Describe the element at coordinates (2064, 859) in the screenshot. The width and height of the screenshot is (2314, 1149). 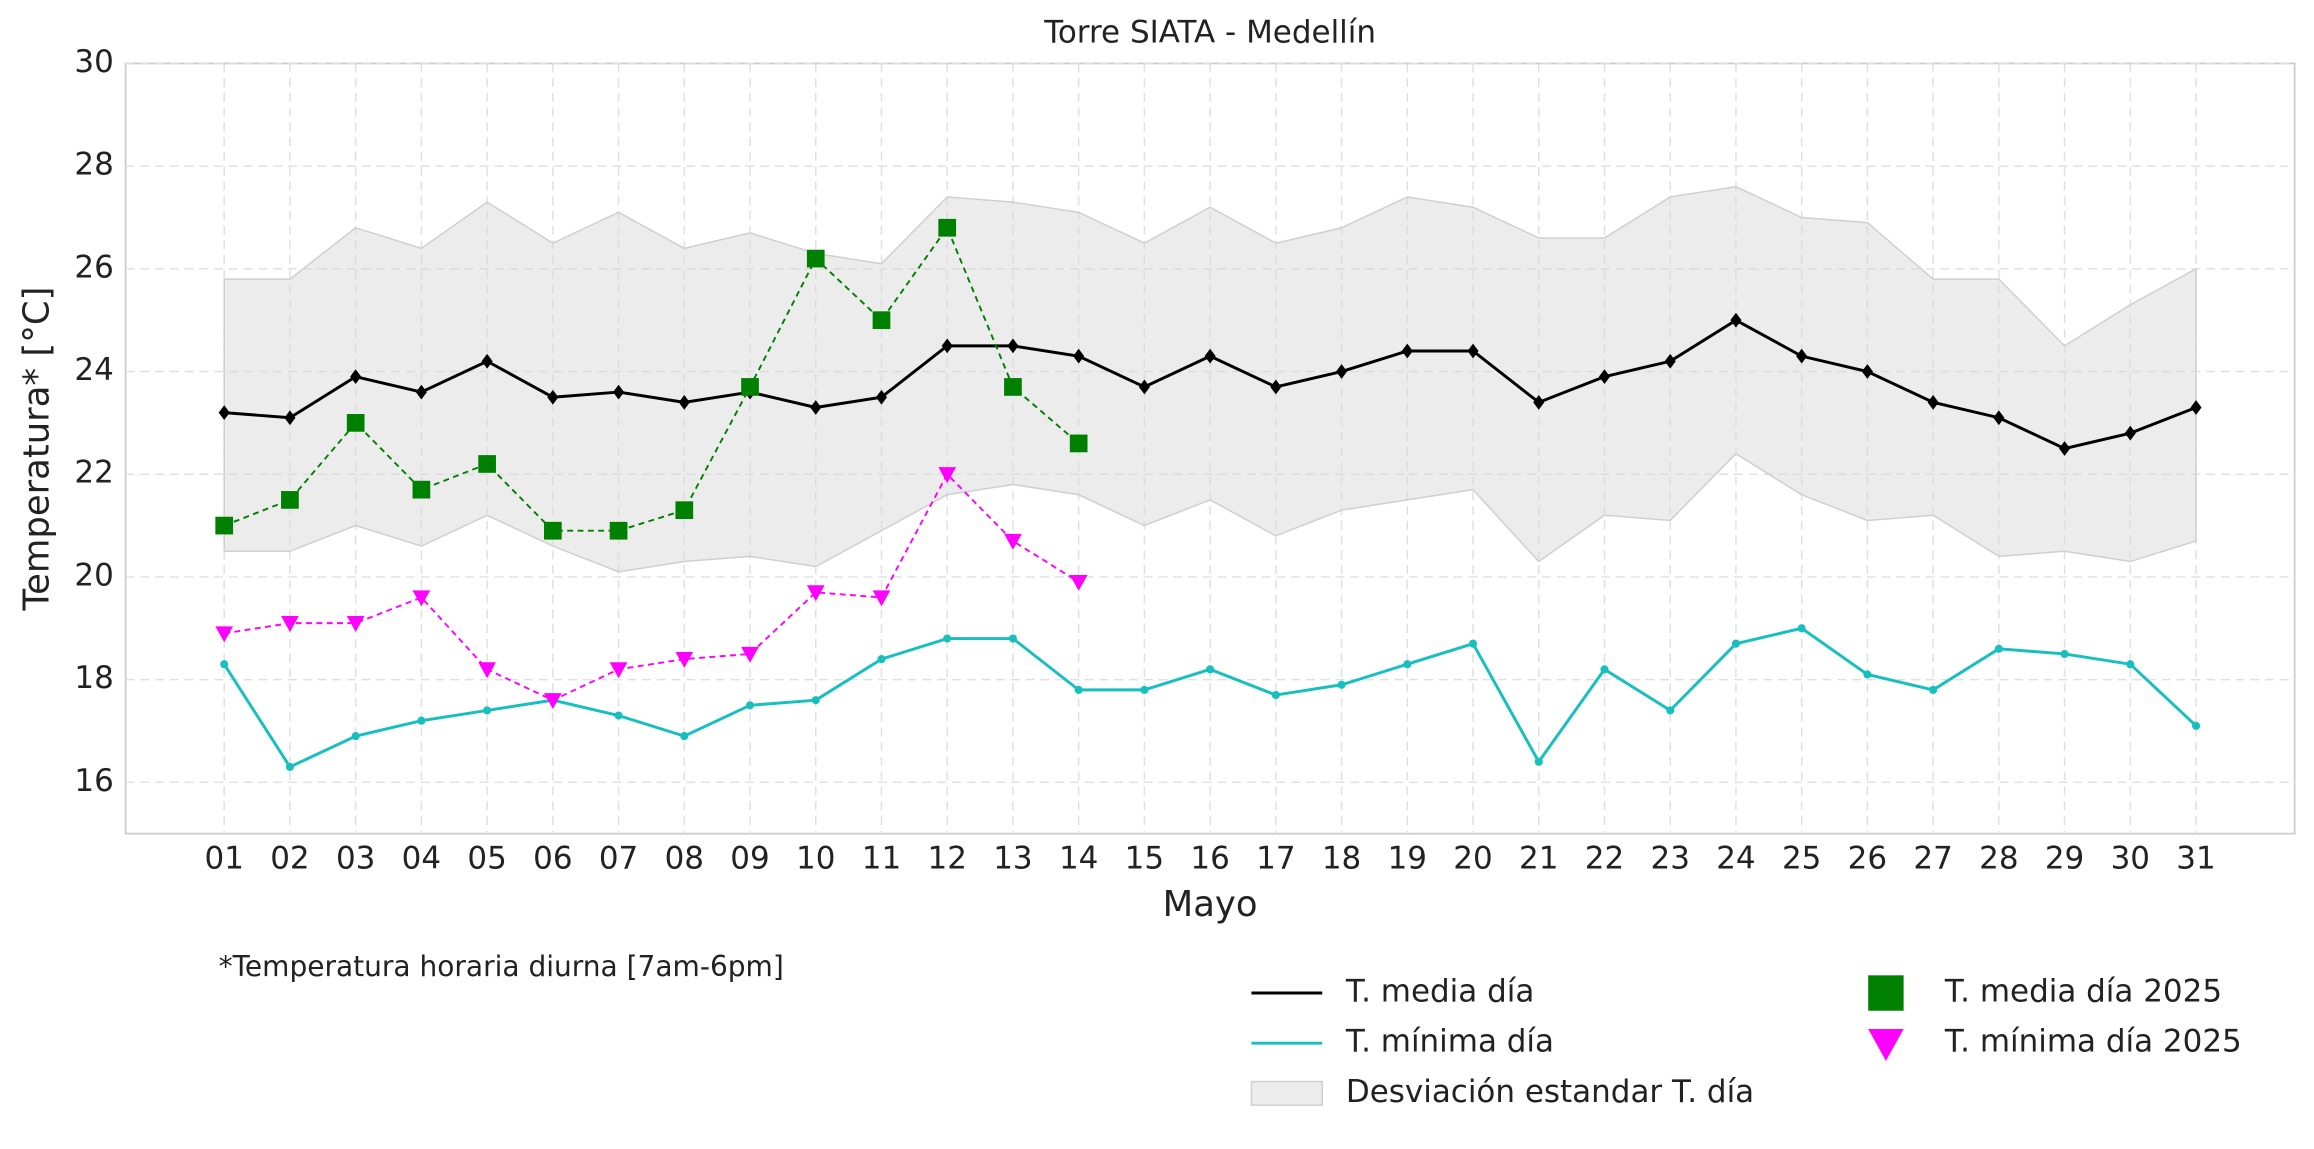
I see `x-tick-label: 29` at that location.